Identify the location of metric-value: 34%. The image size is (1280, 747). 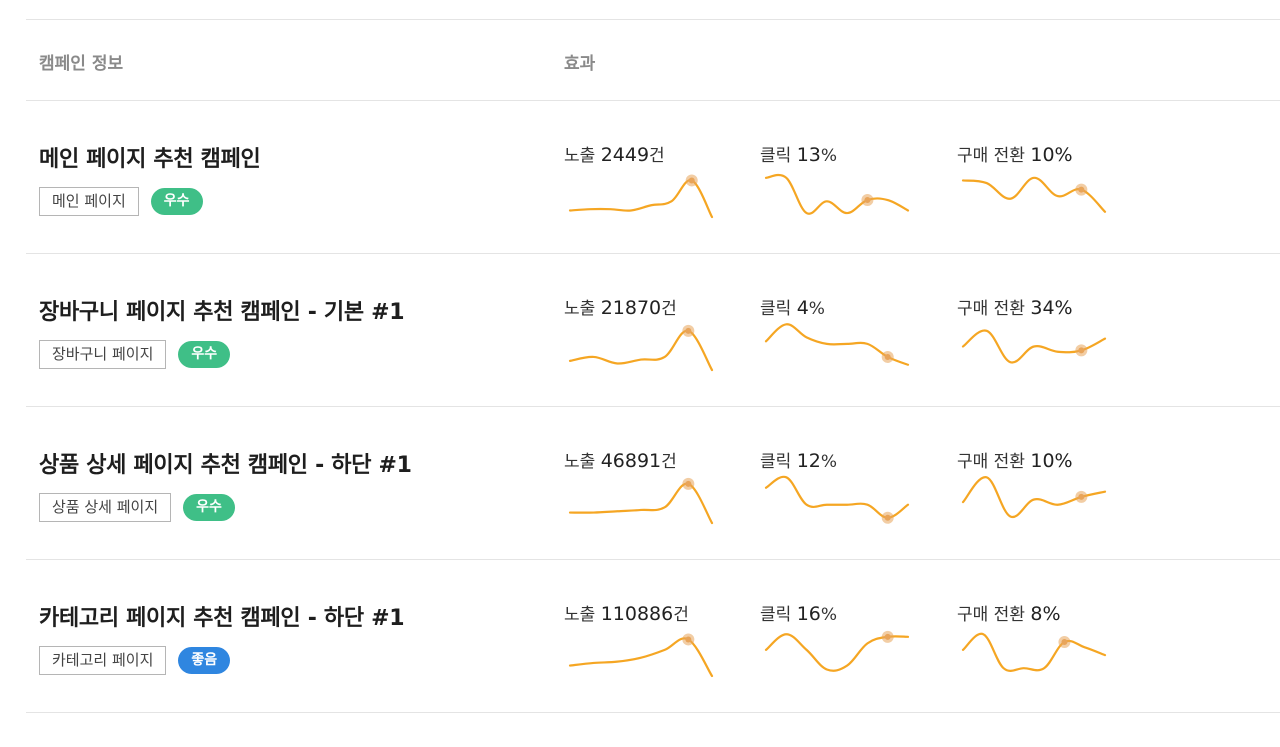
(1051, 308).